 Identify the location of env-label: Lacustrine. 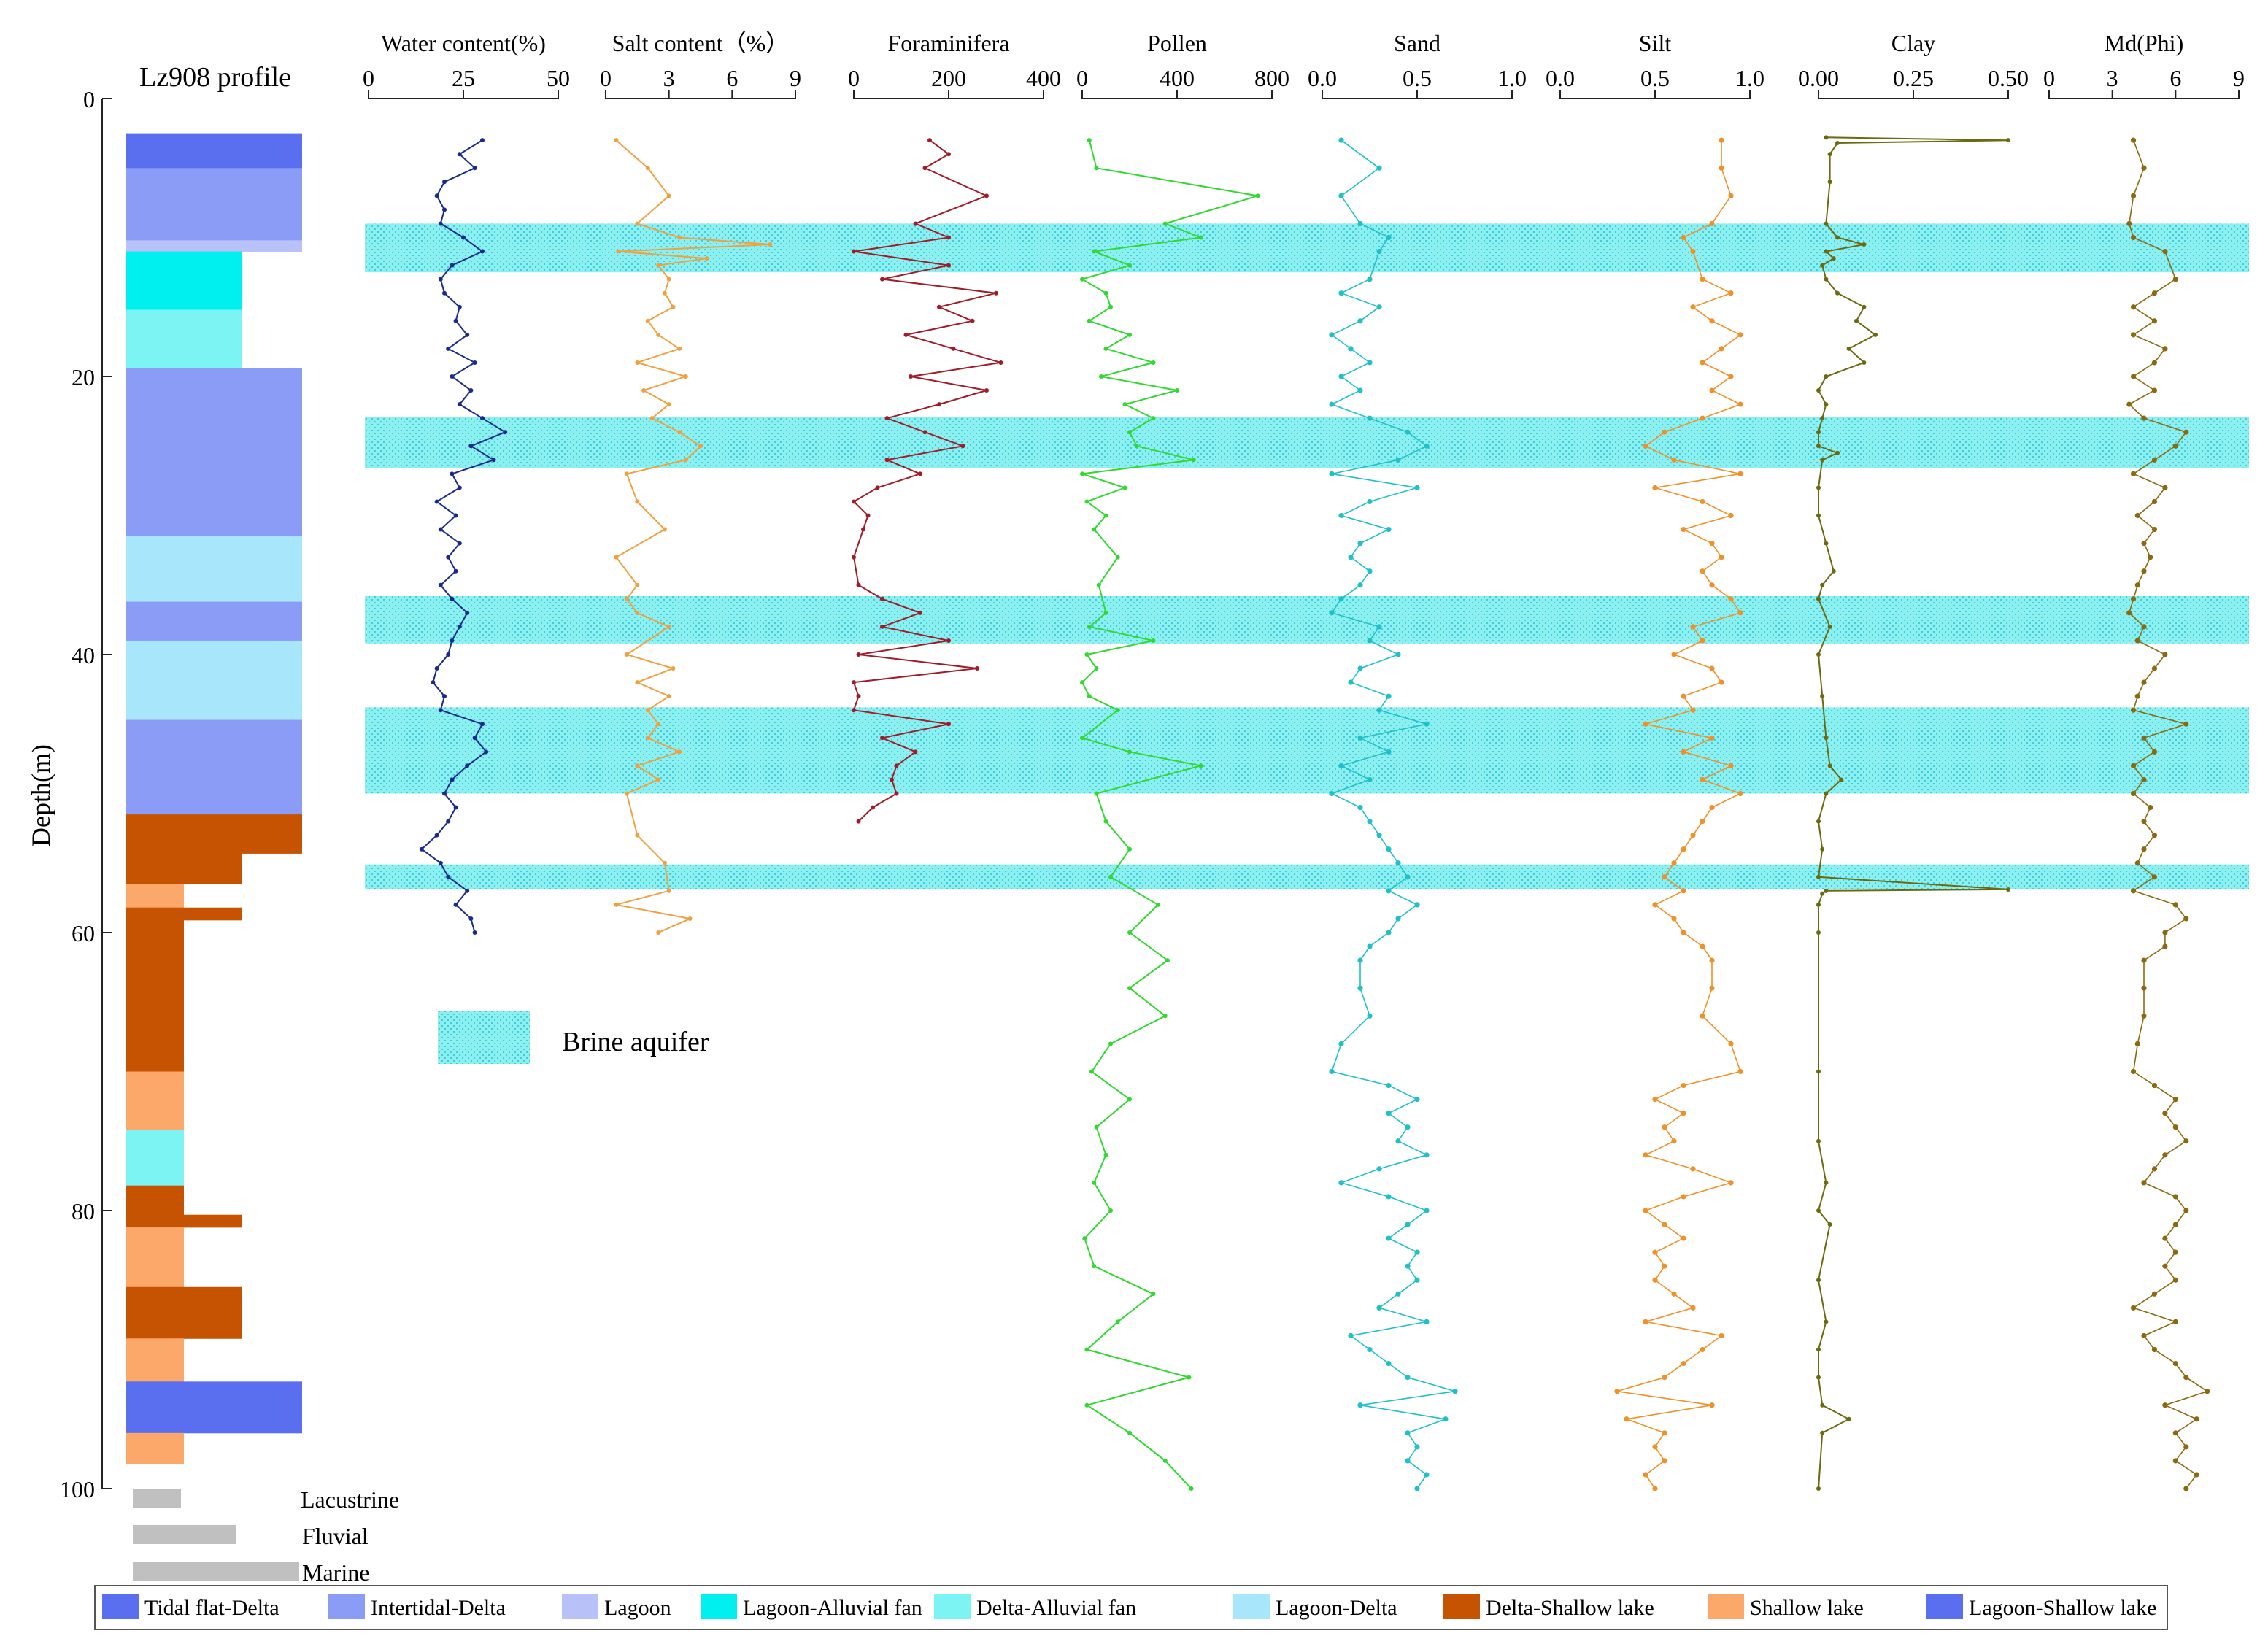
(350, 1500).